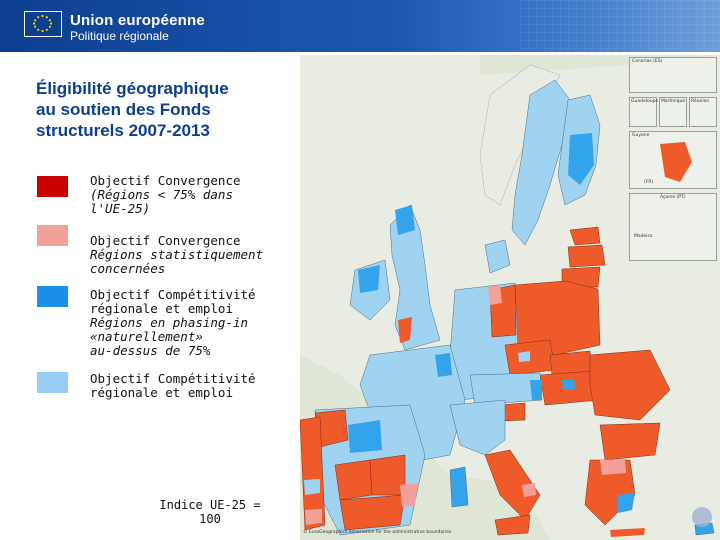  What do you see at coordinates (360, 26) in the screenshot?
I see `header-banner: Union européenne Politique régionale` at bounding box center [360, 26].